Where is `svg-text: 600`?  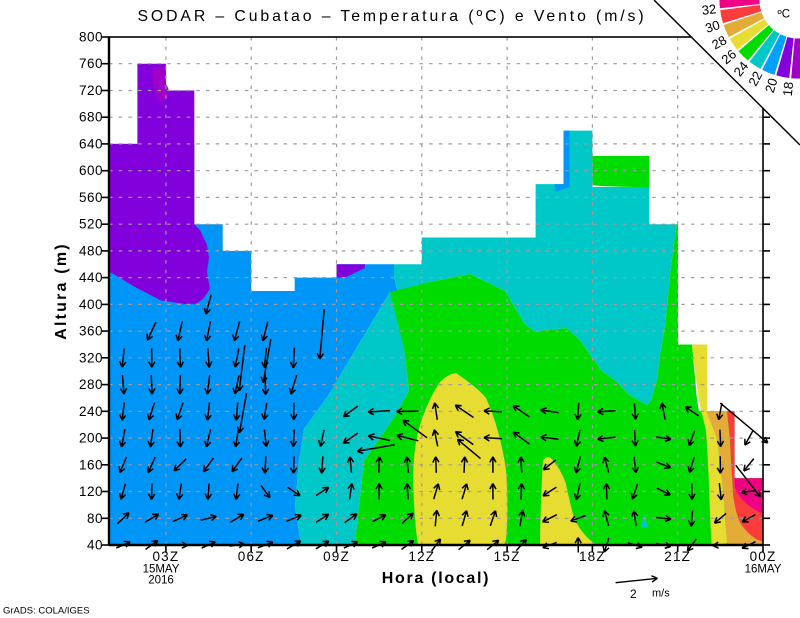 svg-text: 600 is located at coordinates (91, 170).